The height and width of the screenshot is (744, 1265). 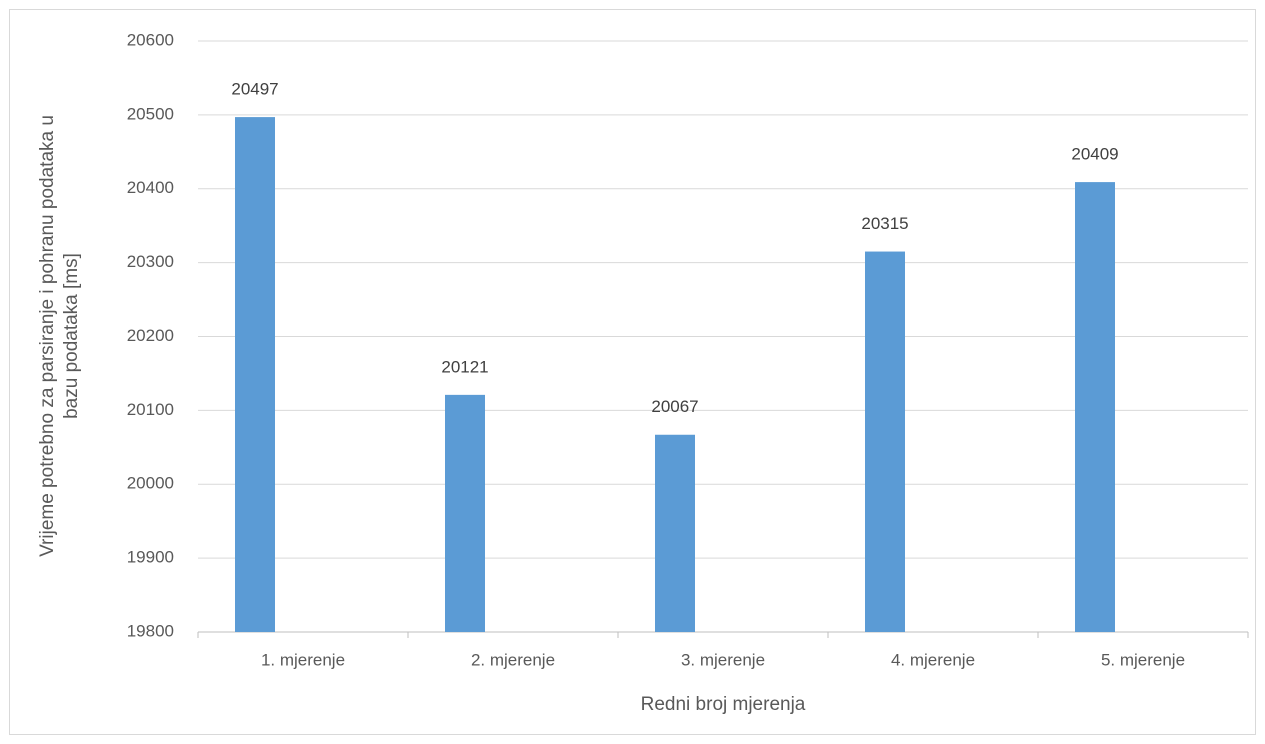 What do you see at coordinates (150, 187) in the screenshot?
I see `y-tick-label: 20400` at bounding box center [150, 187].